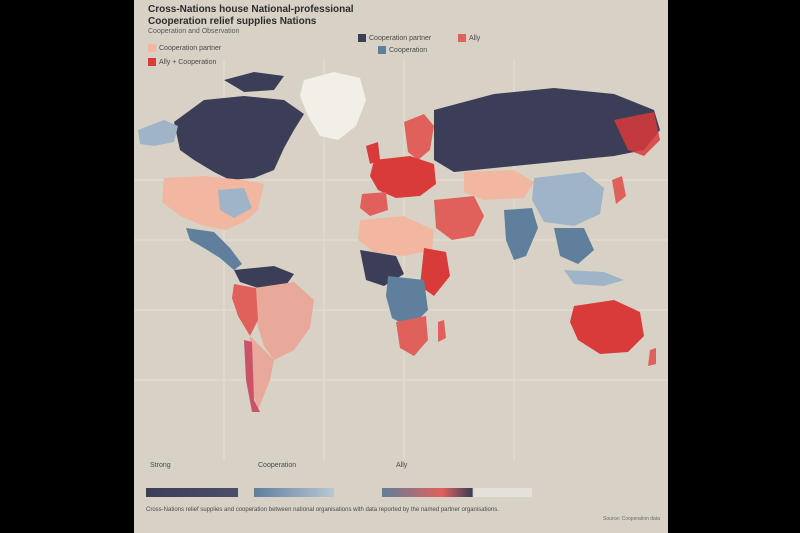 This screenshot has width=800, height=533. Describe the element at coordinates (574, 246) in the screenshot. I see `region-southeast-asia` at that location.